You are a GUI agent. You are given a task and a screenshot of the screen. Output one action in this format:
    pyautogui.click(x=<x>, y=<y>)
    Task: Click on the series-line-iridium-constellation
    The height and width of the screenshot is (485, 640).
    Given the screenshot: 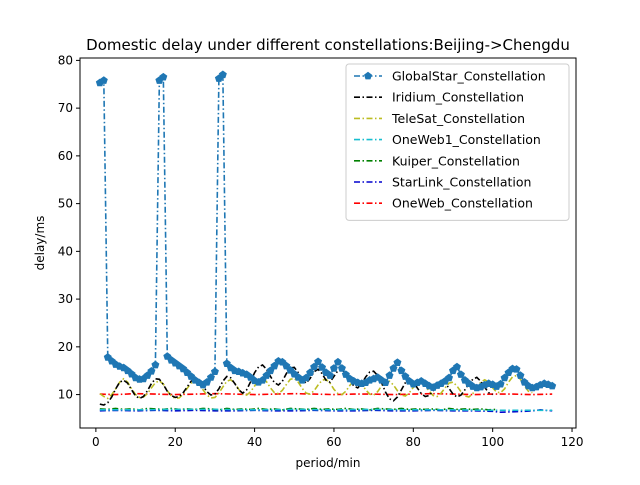 What is the action you would take?
    pyautogui.click(x=296, y=385)
    